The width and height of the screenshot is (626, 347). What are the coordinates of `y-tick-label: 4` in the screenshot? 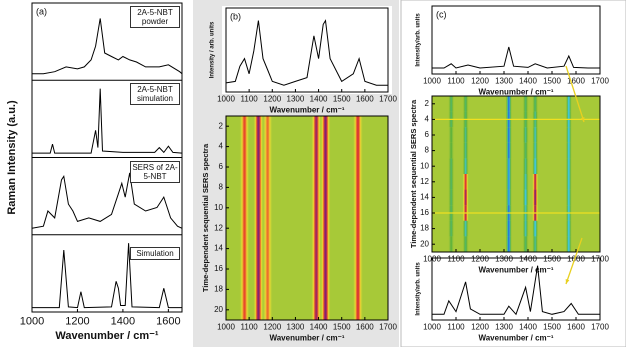 It's located at (221, 146).